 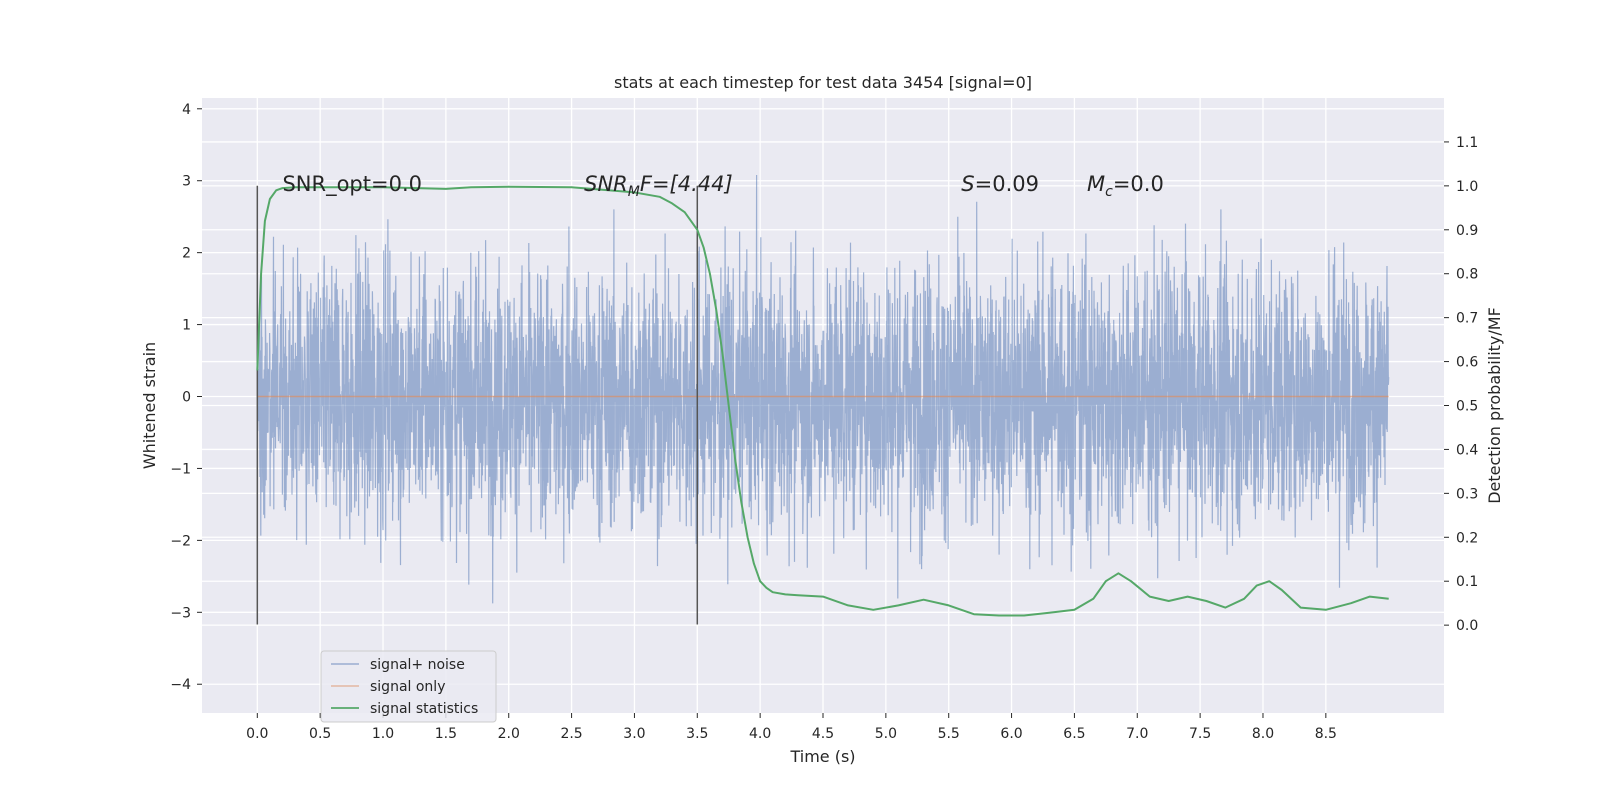 What do you see at coordinates (149, 405) in the screenshot?
I see `y-axis-title: Whitened strain` at bounding box center [149, 405].